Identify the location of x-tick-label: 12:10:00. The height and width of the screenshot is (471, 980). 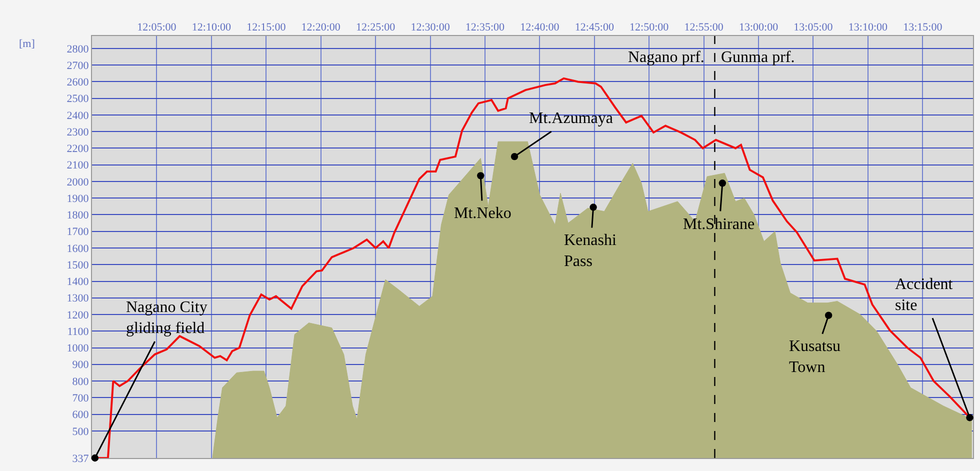
(212, 28).